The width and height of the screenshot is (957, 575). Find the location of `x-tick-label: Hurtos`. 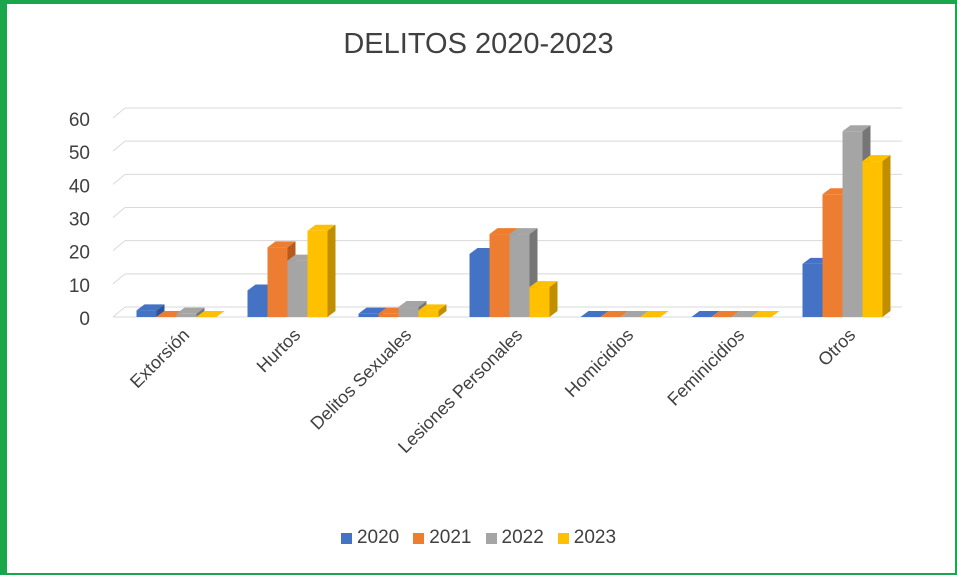

x-tick-label: Hurtos is located at coordinates (279, 351).